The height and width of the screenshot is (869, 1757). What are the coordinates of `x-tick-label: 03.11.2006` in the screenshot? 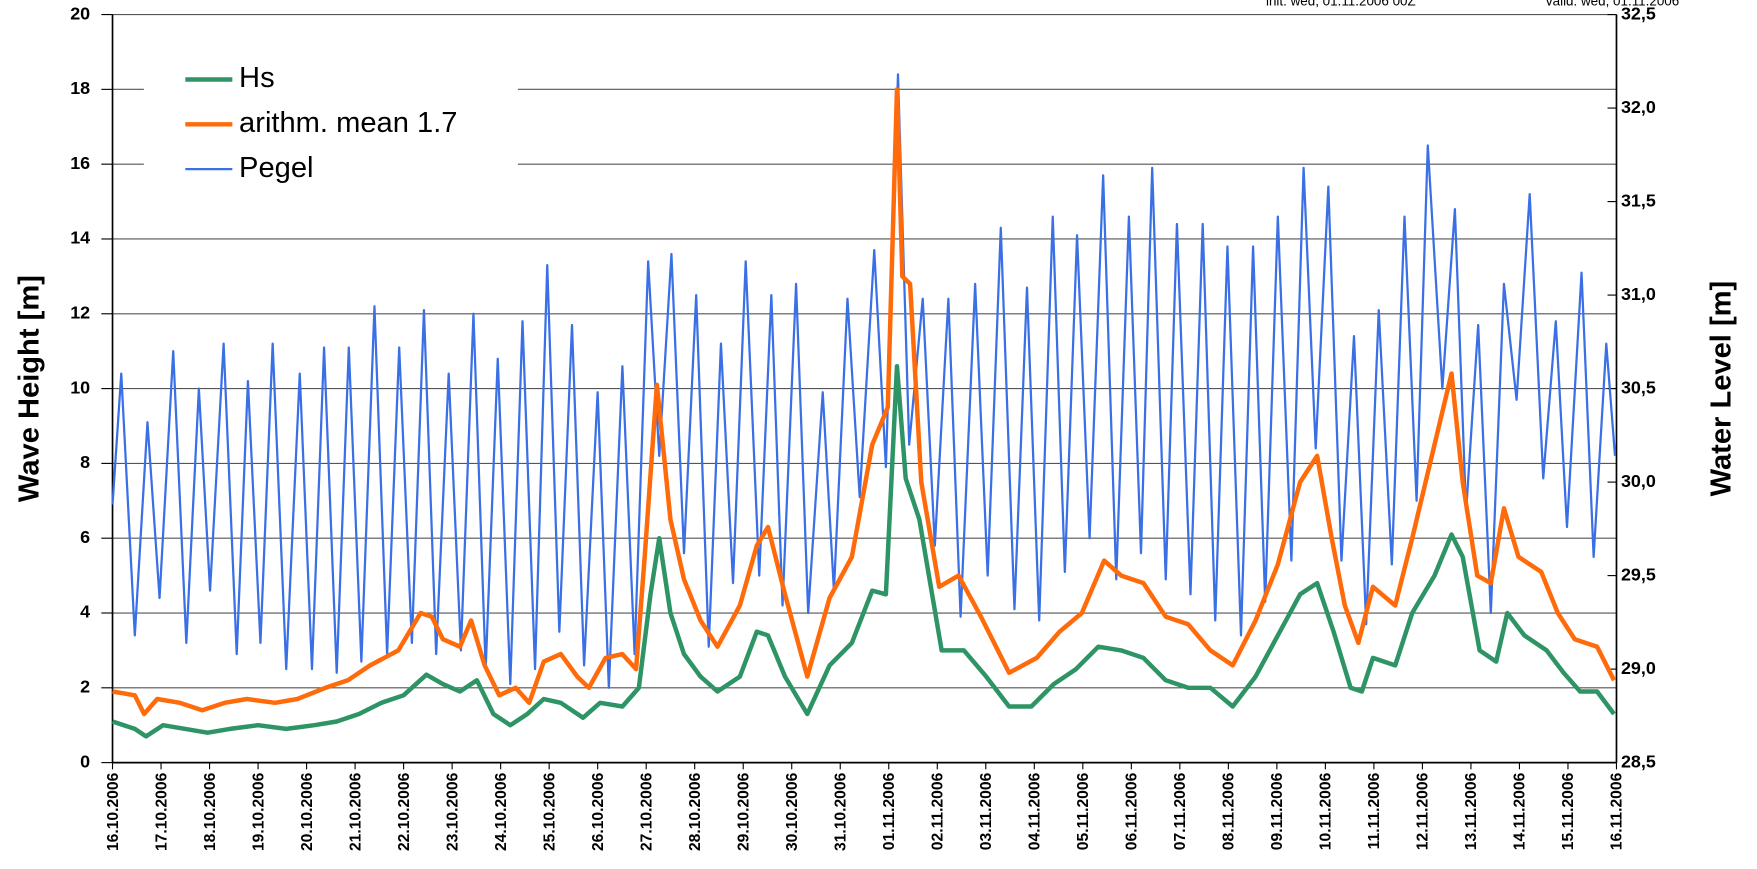 It's located at (986, 811).